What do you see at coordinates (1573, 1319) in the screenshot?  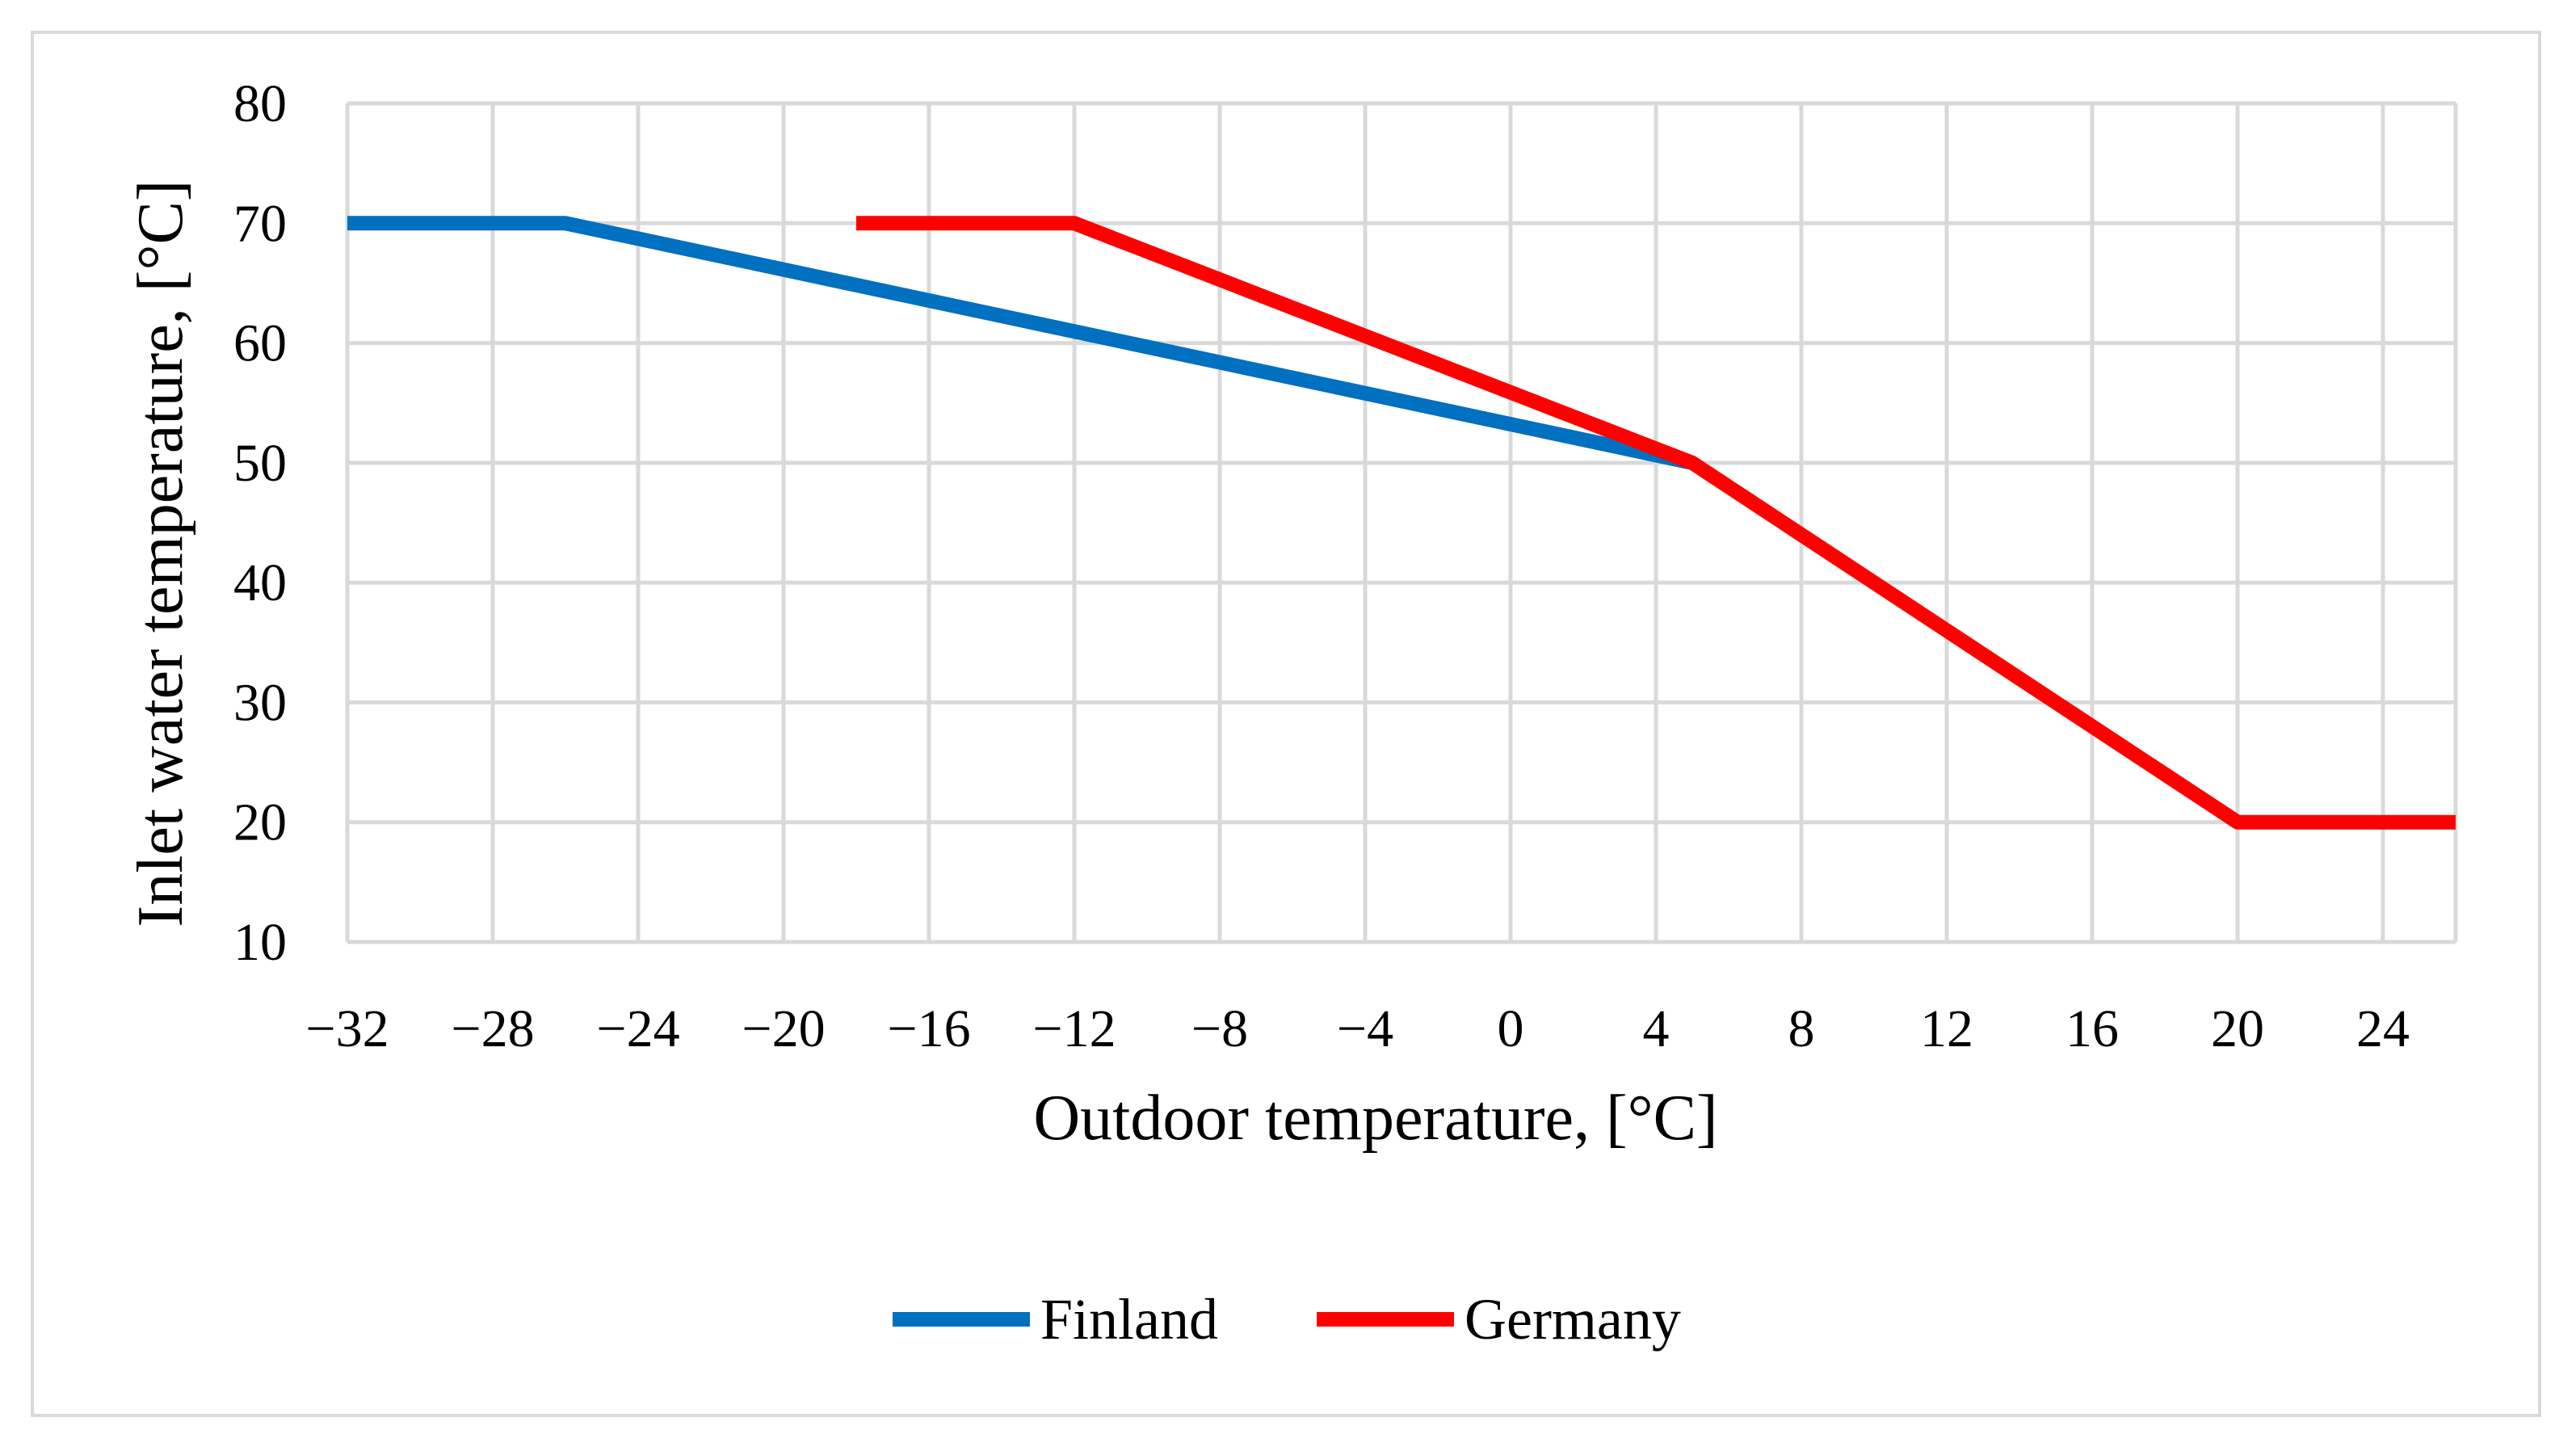 I see `legend-label: Germany` at bounding box center [1573, 1319].